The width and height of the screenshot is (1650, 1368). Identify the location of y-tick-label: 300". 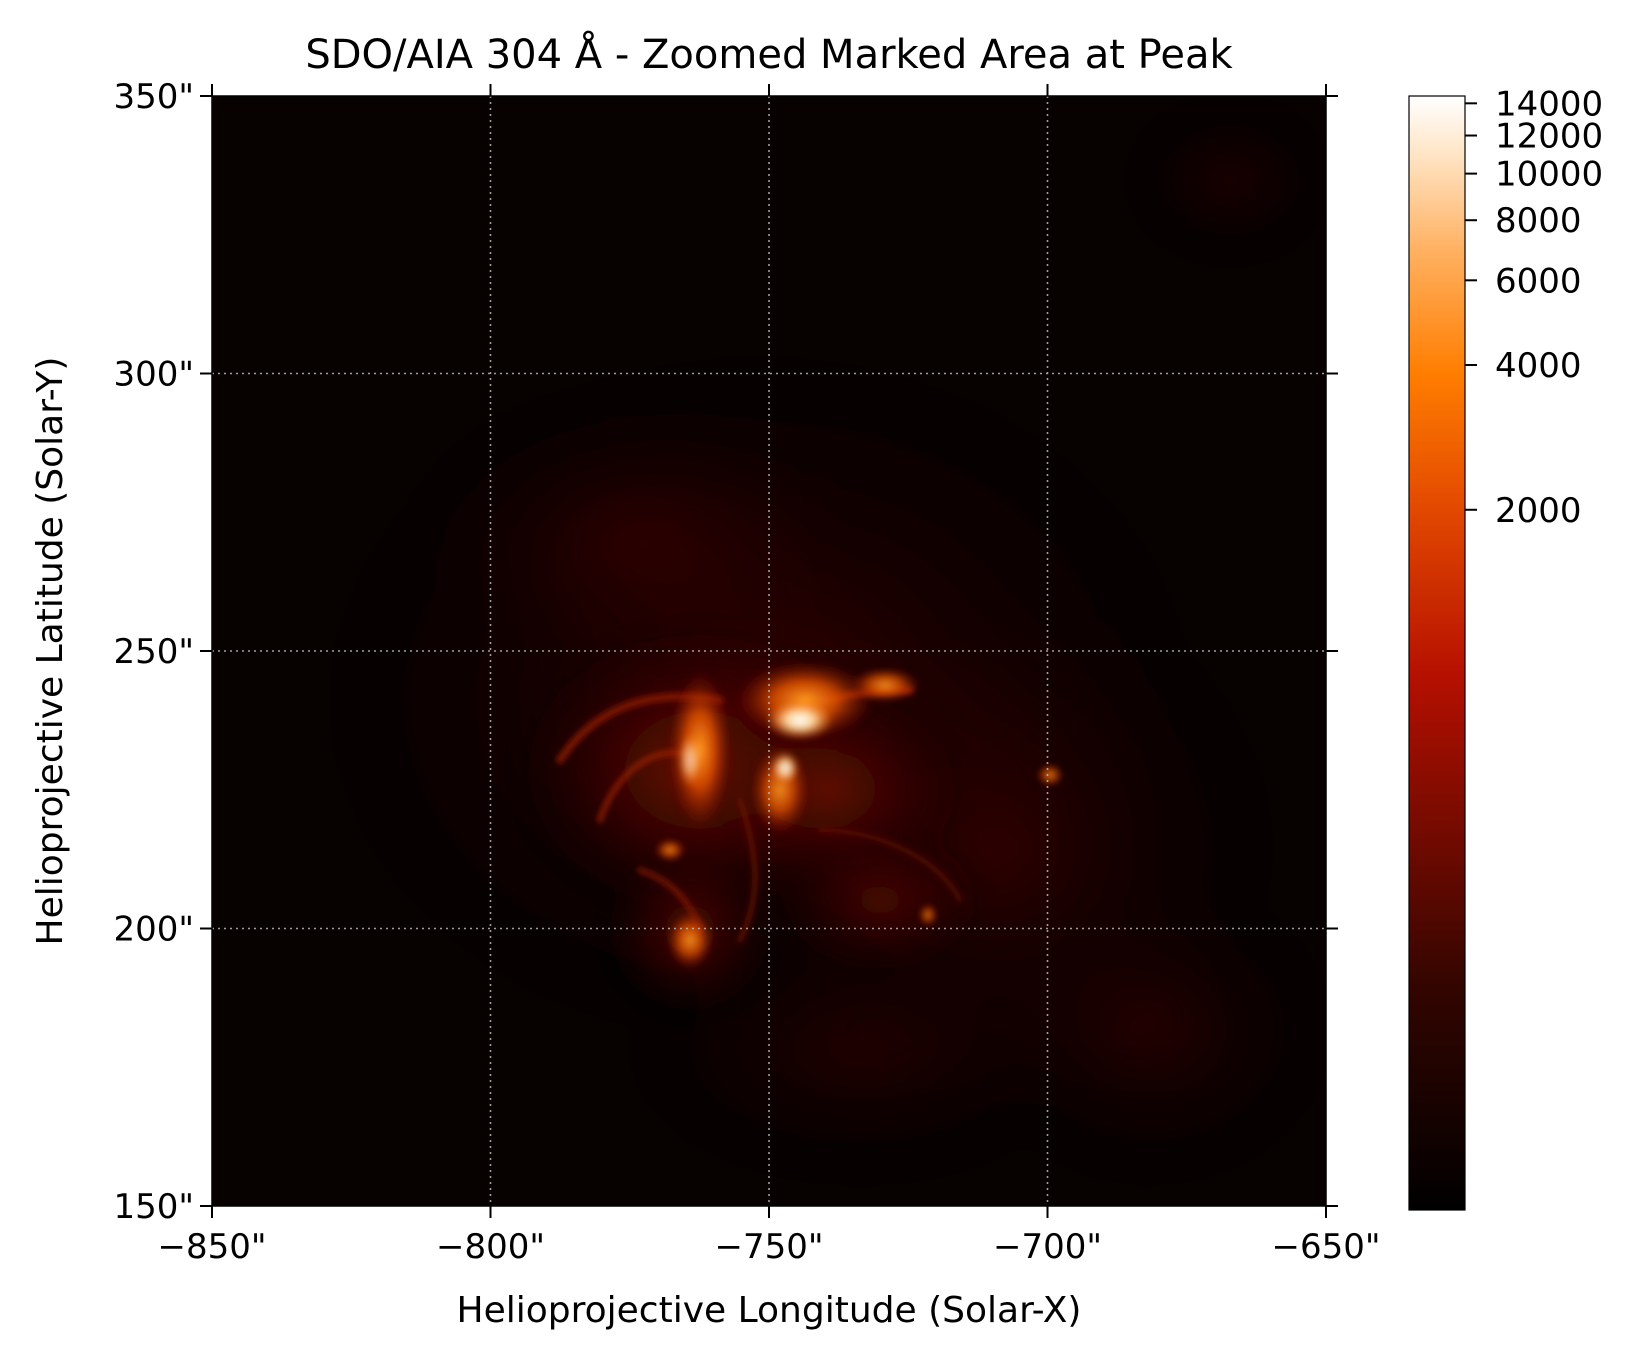
(153, 375).